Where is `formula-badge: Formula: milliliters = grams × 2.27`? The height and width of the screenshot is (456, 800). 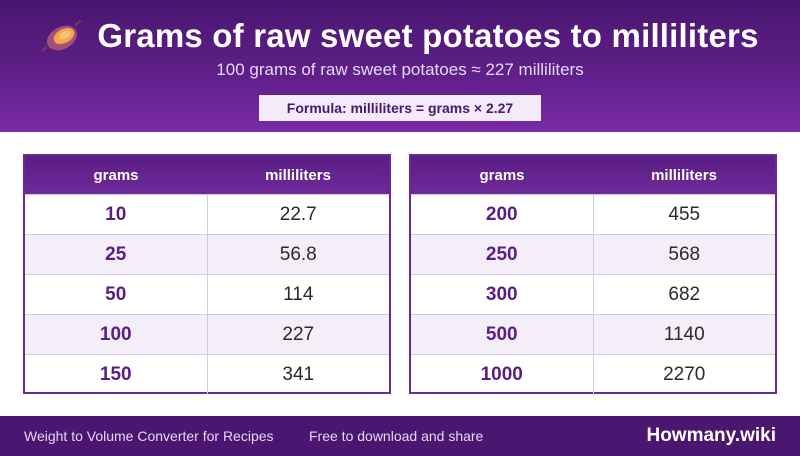
formula-badge: Formula: milliliters = grams × 2.27 is located at coordinates (400, 108).